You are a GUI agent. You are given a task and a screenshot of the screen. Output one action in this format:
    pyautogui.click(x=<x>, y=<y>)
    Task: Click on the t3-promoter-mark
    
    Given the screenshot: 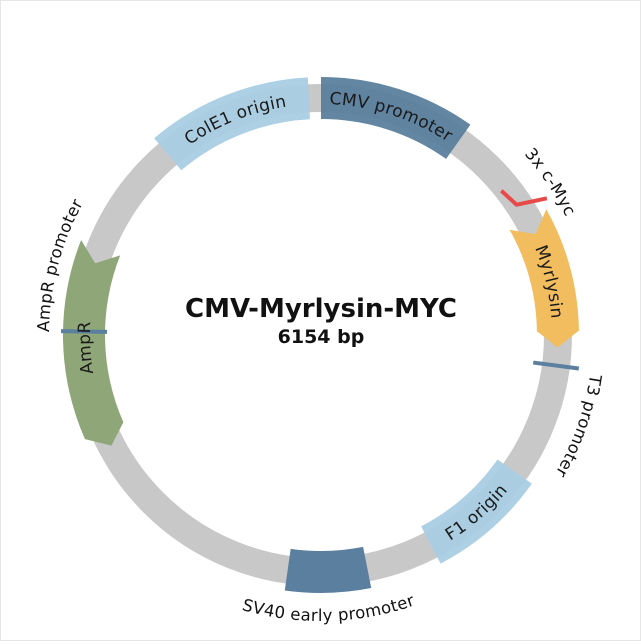 What is the action you would take?
    pyautogui.click(x=556, y=365)
    